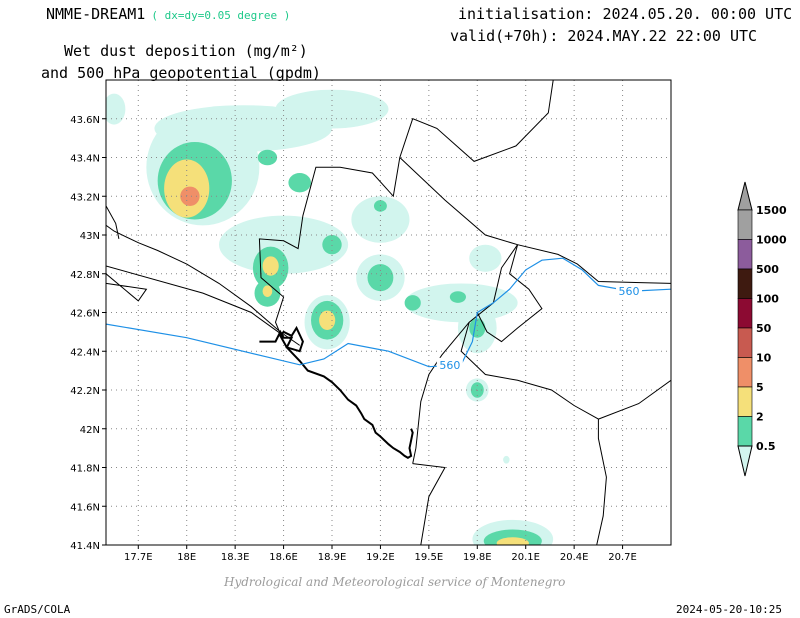  I want to click on model-name: NMME-DREAM1, so click(96, 14).